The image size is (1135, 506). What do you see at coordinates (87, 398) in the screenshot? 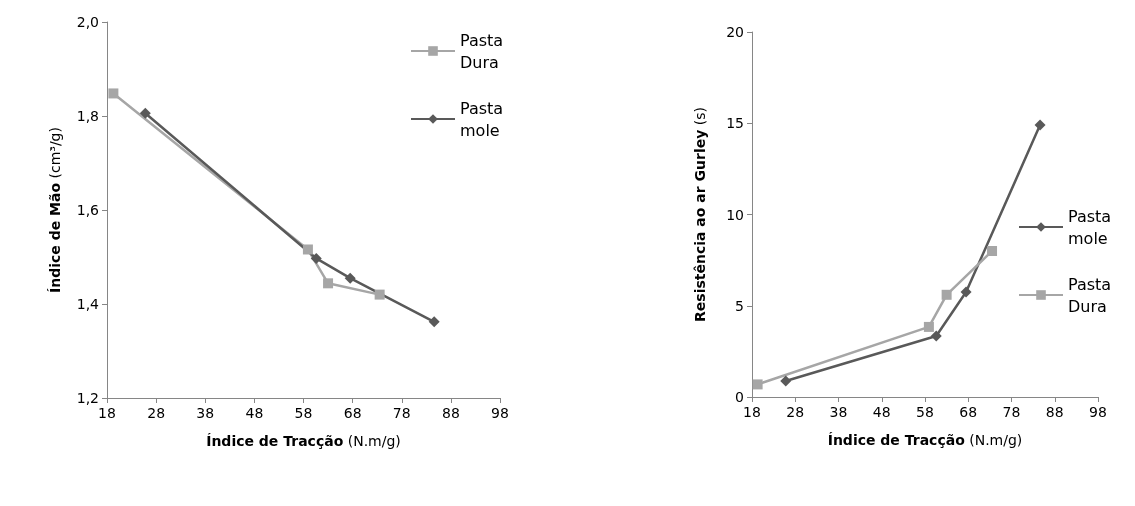
I see `y-tick-label: 1,2` at bounding box center [87, 398].